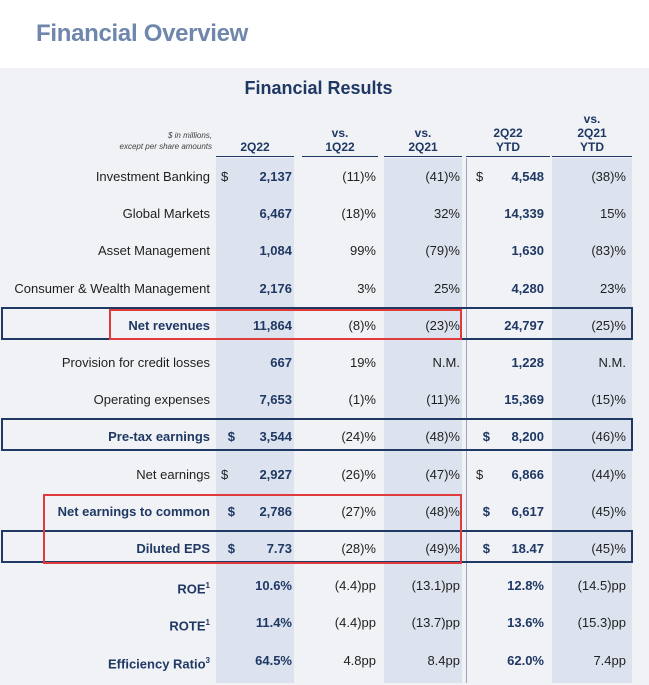  What do you see at coordinates (173, 548) in the screenshot?
I see `row-label: Diluted EPS` at bounding box center [173, 548].